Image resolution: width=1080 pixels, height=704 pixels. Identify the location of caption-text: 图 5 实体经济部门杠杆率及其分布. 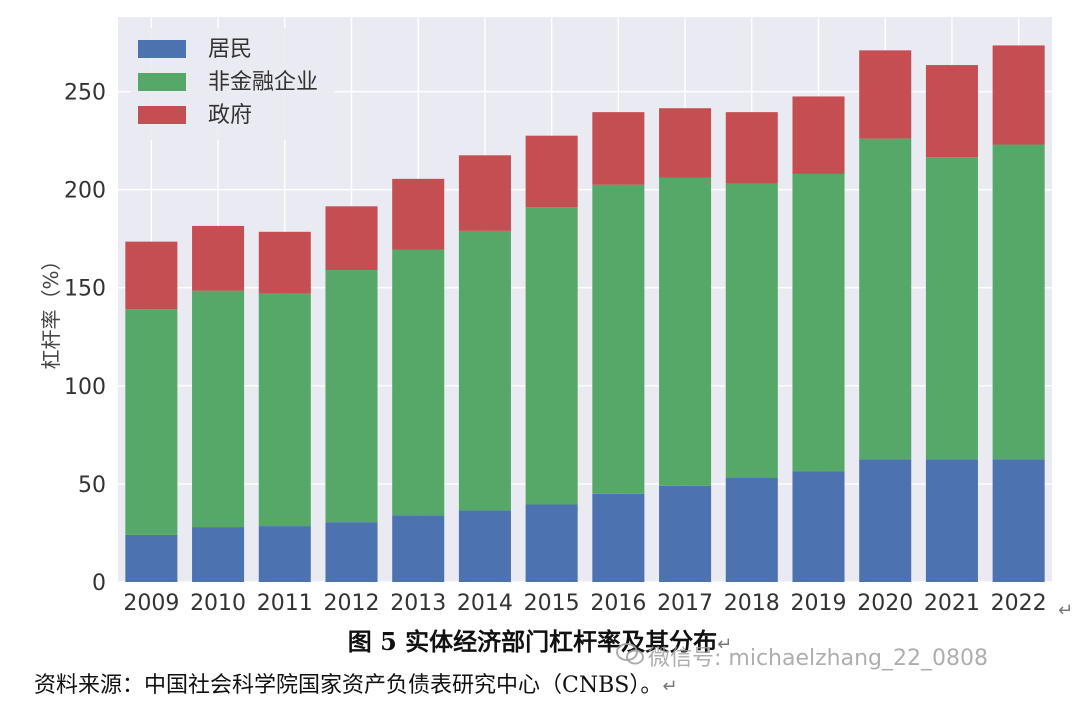
(532, 641).